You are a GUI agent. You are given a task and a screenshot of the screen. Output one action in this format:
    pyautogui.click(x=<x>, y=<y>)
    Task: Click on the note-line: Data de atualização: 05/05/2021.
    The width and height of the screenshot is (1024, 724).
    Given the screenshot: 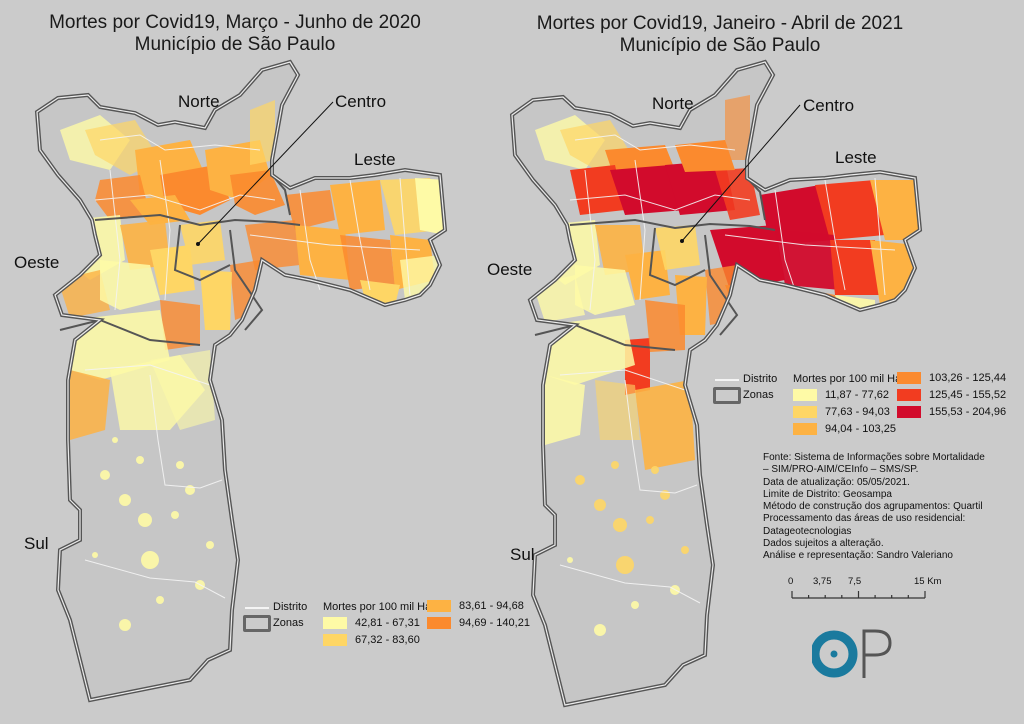 What is the action you would take?
    pyautogui.click(x=836, y=482)
    